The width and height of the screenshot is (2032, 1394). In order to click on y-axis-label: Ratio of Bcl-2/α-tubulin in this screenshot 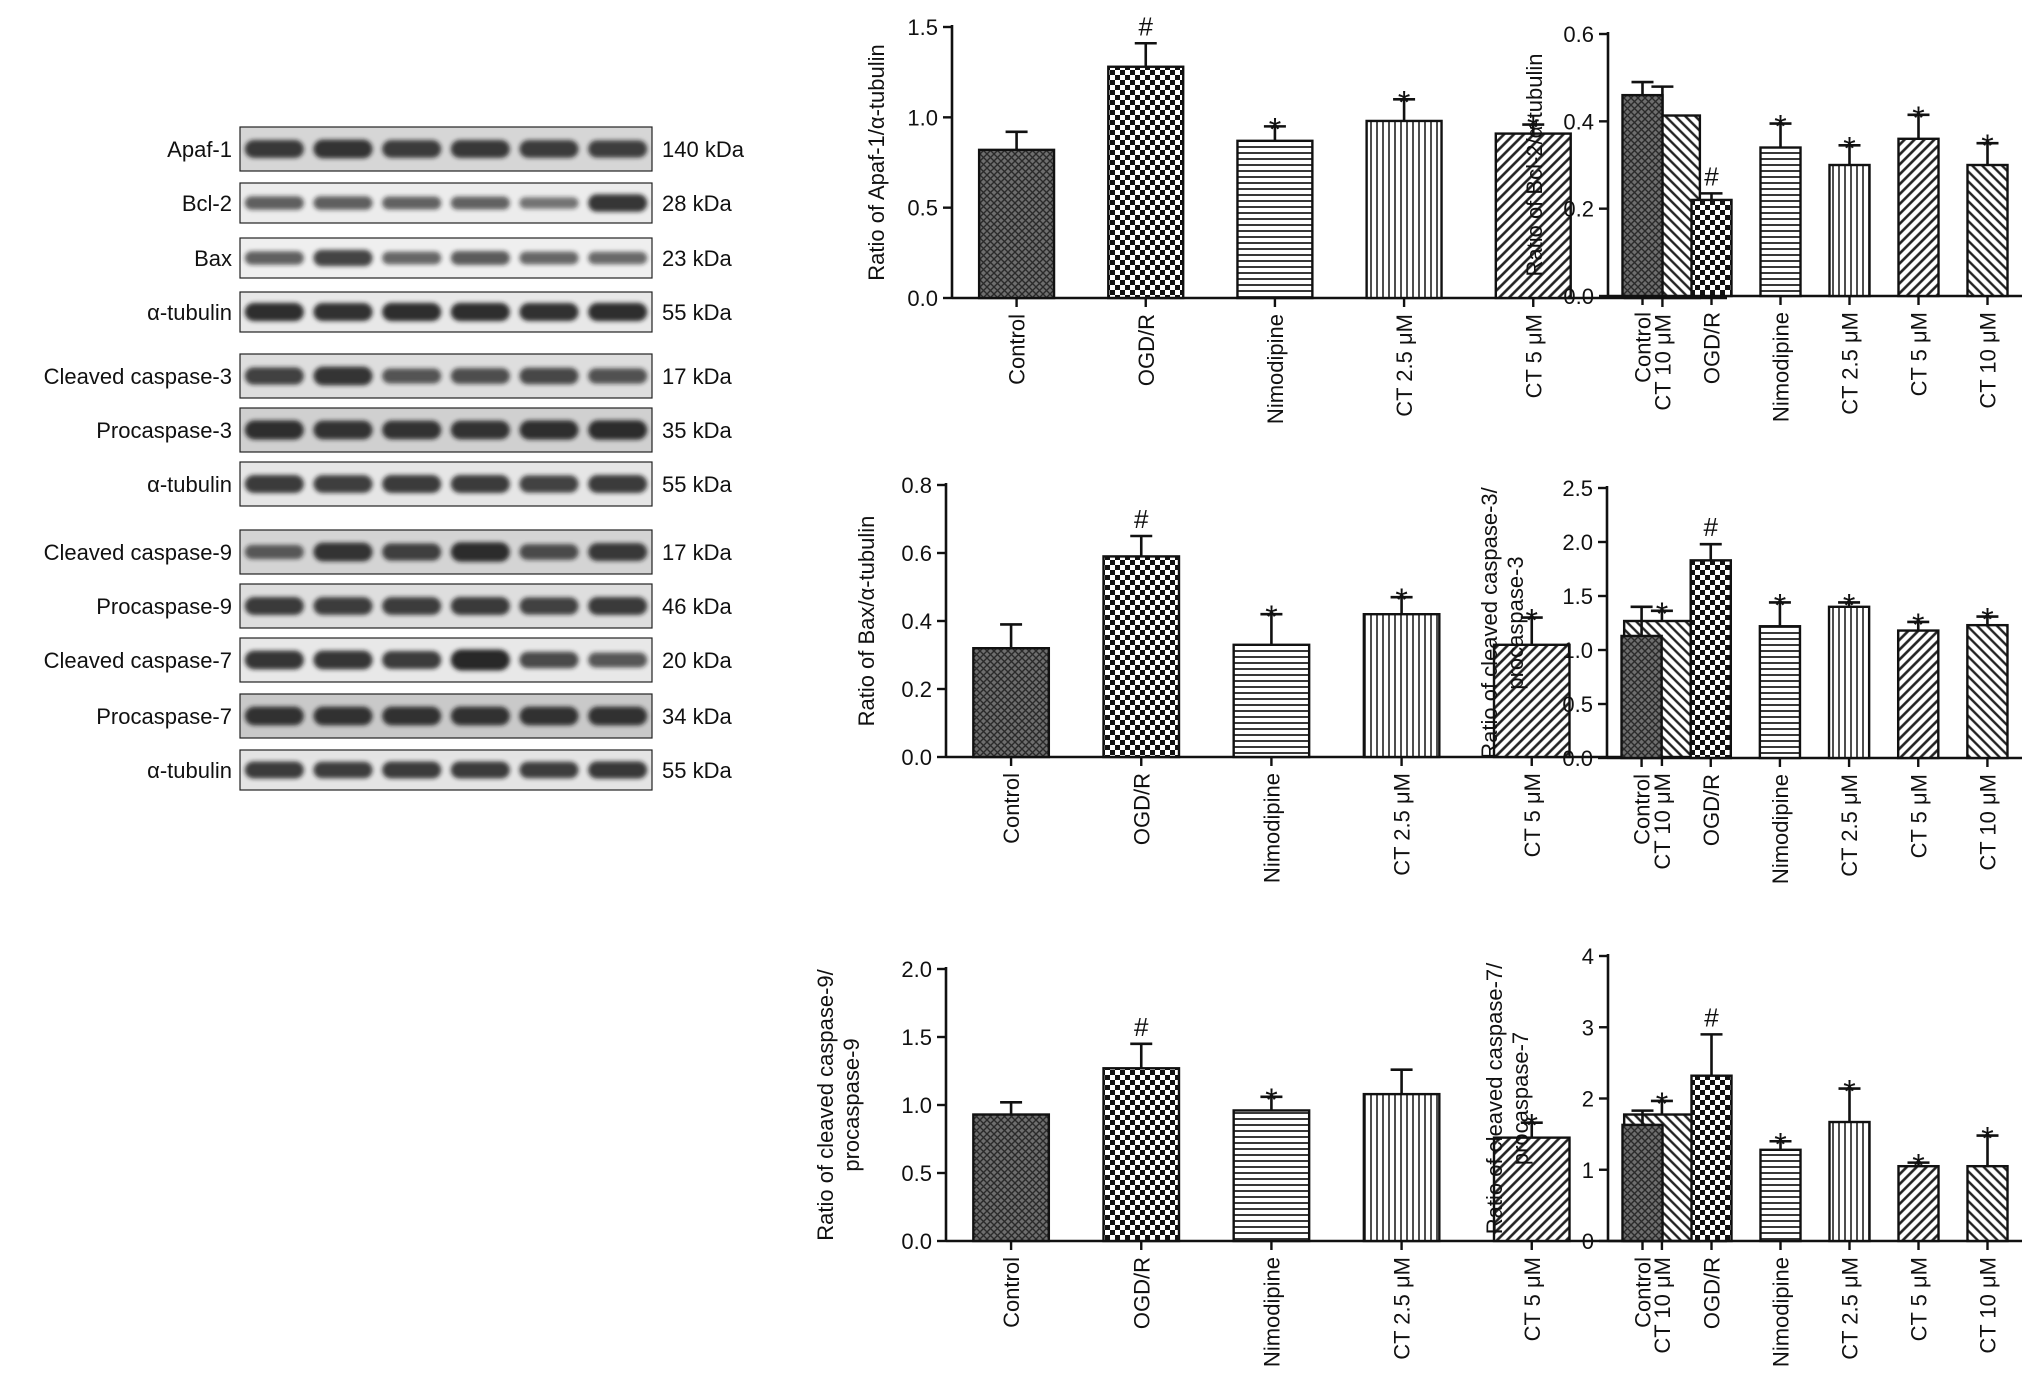, I will do `click(1534, 164)`.